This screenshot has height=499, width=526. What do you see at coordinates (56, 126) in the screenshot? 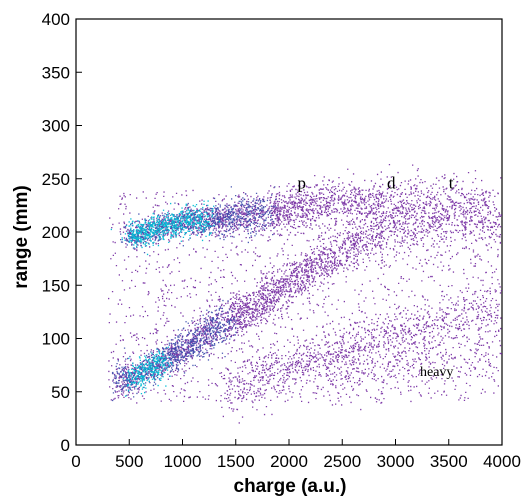
I see `y-tick-label: 300` at bounding box center [56, 126].